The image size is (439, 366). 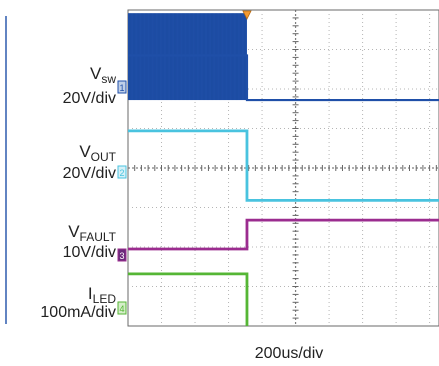 I want to click on iled-label: ILED, so click(x=102, y=295).